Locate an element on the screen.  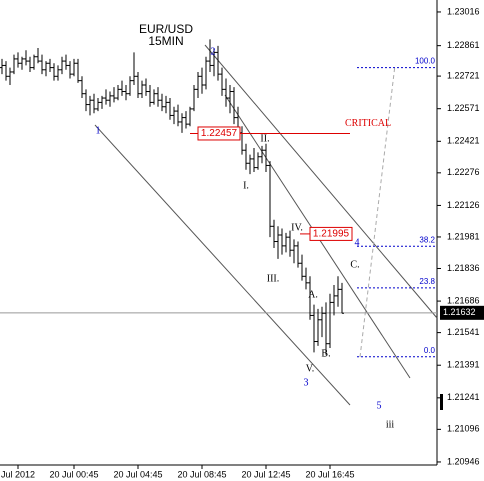
x-tick-label: Jul 2012 is located at coordinates (18, 474).